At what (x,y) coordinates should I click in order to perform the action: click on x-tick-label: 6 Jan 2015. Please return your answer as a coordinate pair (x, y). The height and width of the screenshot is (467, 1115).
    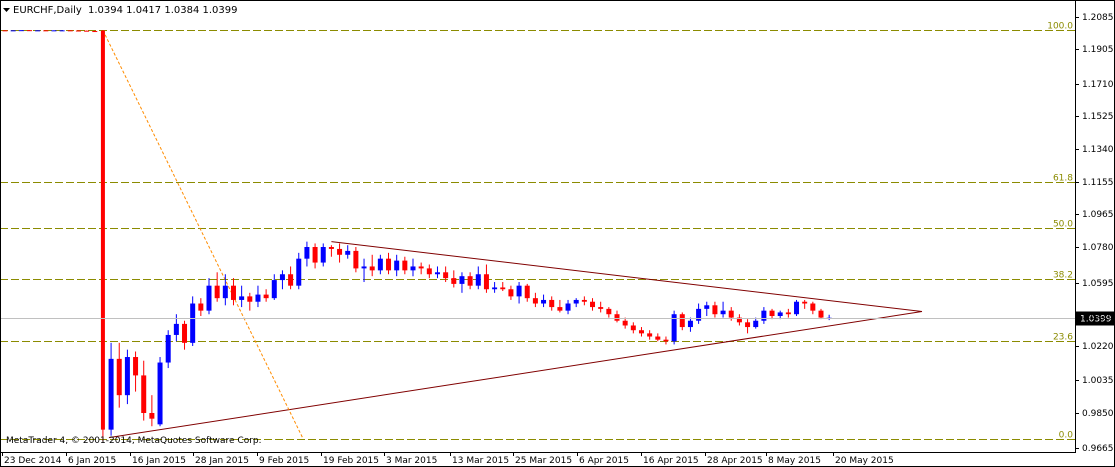
    Looking at the image, I should click on (92, 461).